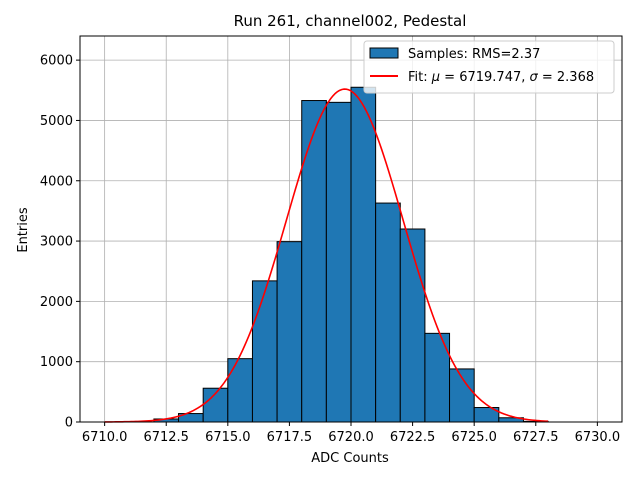 Image resolution: width=640 pixels, height=480 pixels. What do you see at coordinates (56, 242) in the screenshot?
I see `y-tick-label: 3000` at bounding box center [56, 242].